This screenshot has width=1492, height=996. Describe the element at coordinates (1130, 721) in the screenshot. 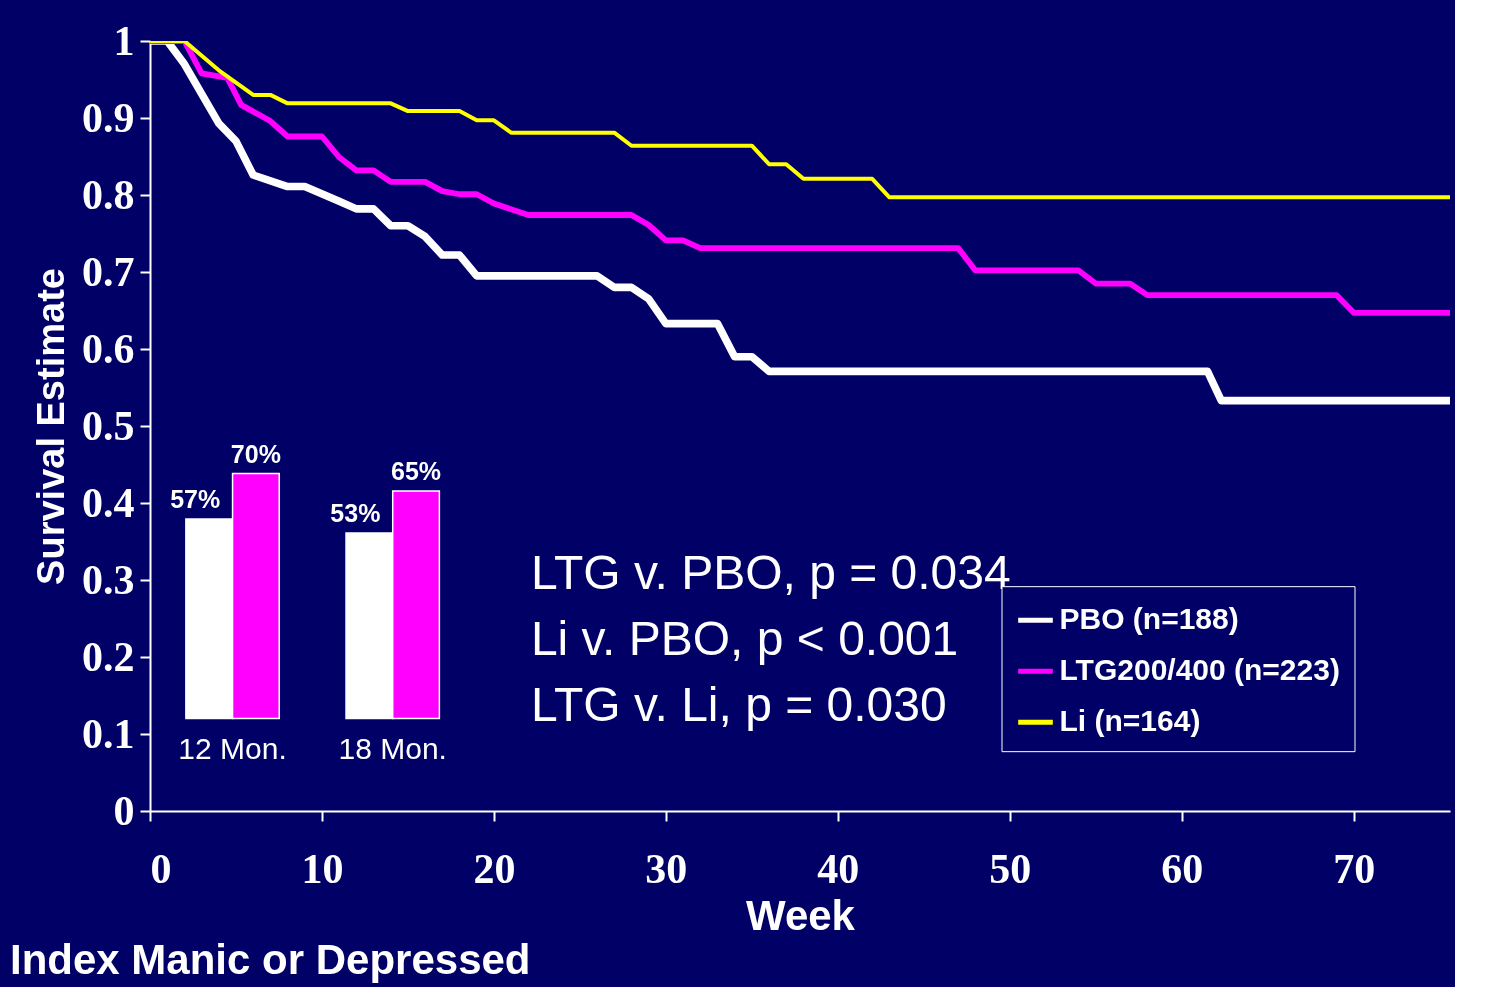

I see `legend-label: Li (n=164)` at that location.